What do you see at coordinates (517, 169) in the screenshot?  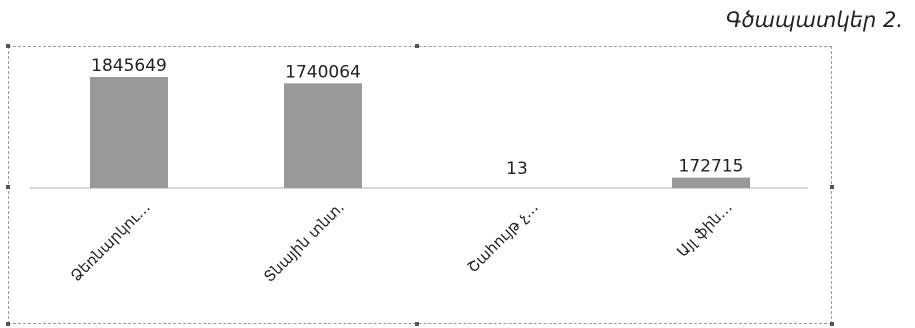 I see `data-label-2: 13` at bounding box center [517, 169].